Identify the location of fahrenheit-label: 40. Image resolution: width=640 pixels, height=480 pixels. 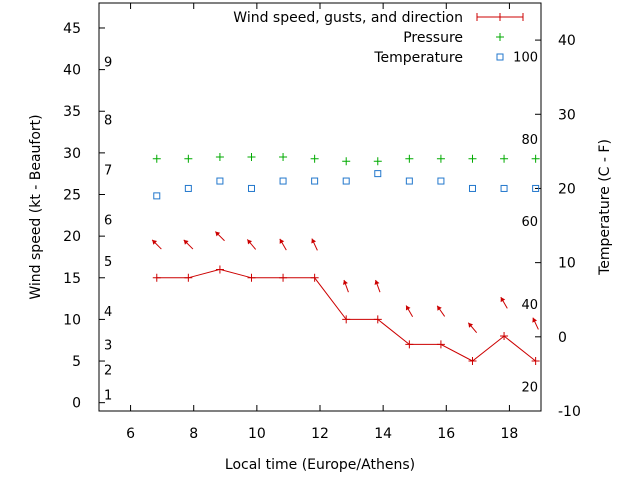
(529, 305).